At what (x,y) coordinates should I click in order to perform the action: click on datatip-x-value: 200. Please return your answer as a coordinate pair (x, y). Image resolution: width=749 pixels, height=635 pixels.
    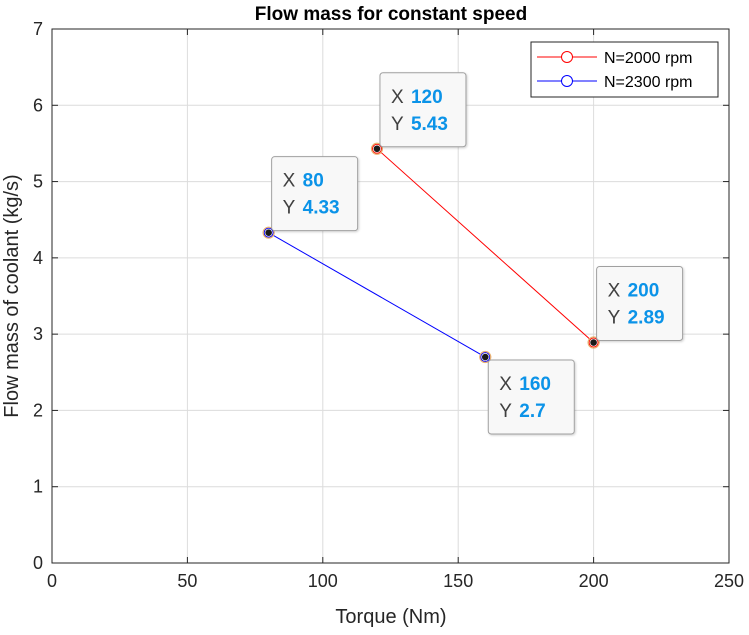
    Looking at the image, I should click on (644, 291).